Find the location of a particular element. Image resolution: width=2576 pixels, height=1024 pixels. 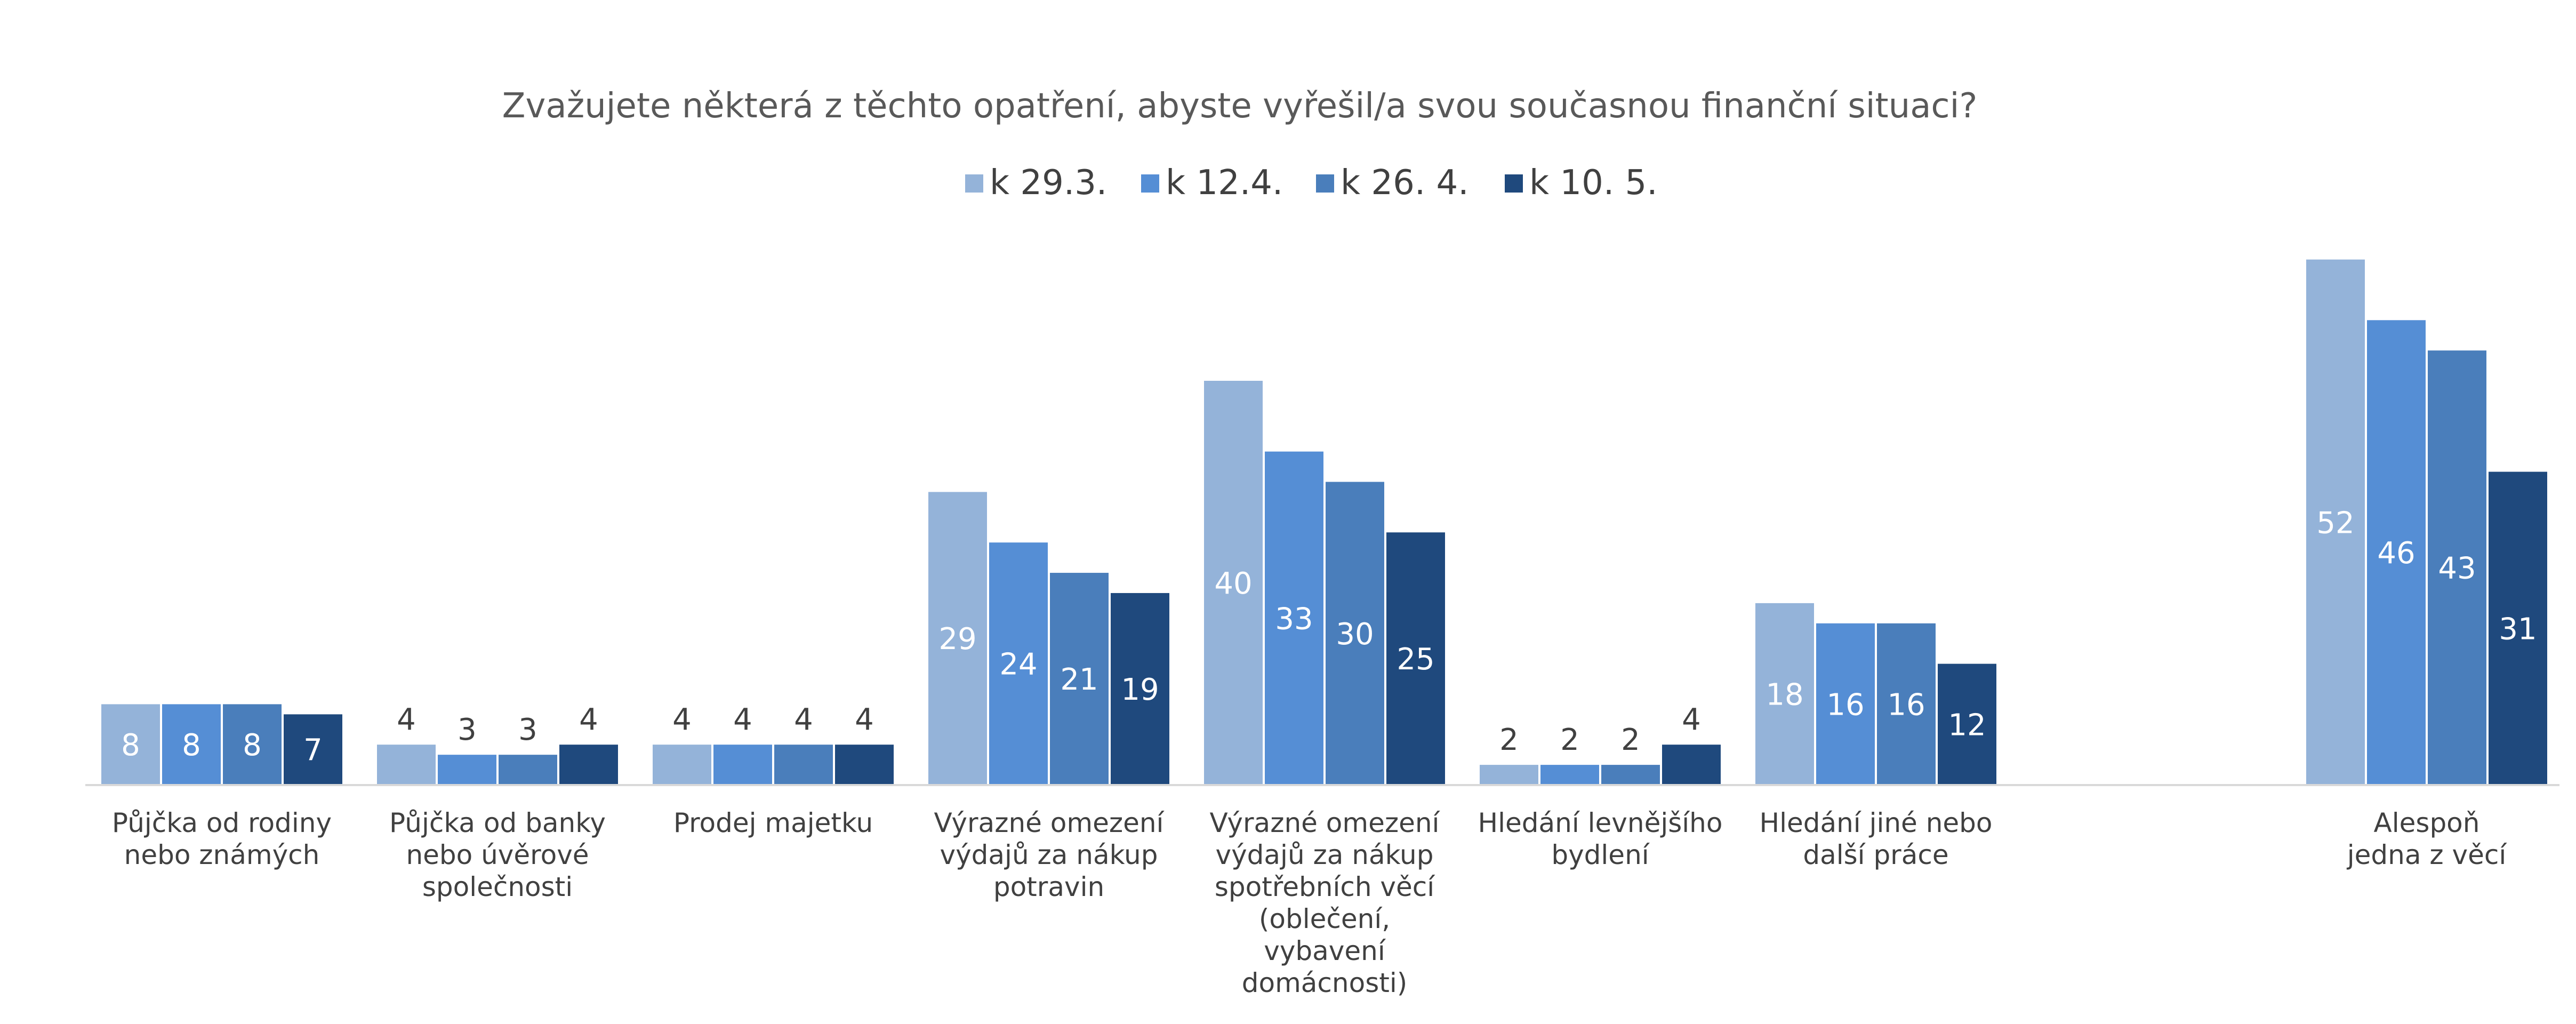

data-label: 12 is located at coordinates (1967, 725).